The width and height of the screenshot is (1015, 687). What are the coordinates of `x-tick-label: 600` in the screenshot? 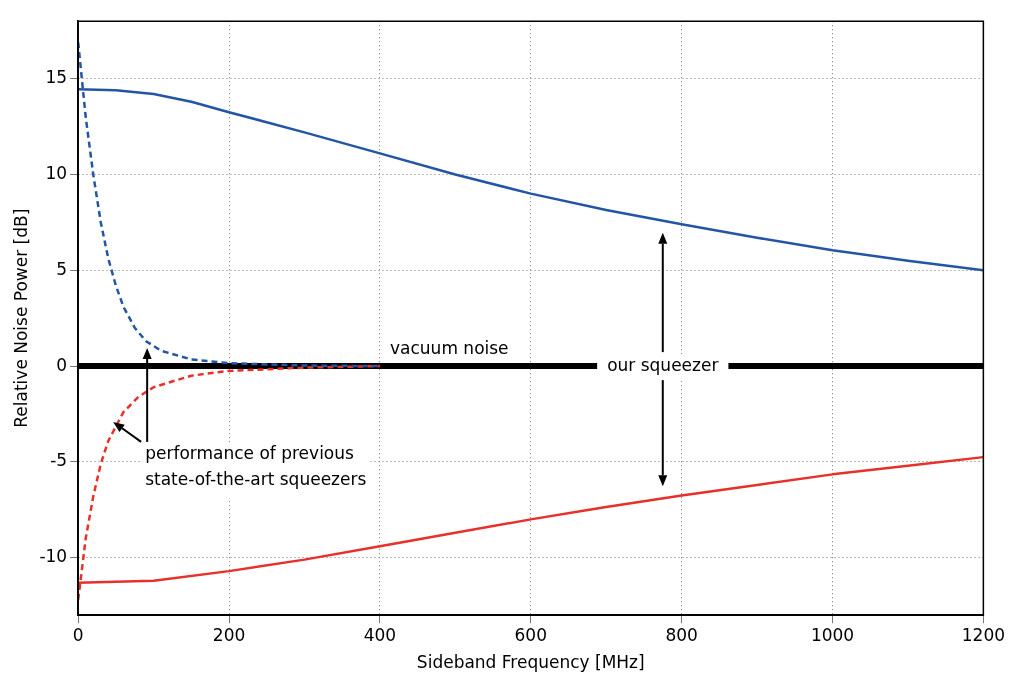 It's located at (530, 634).